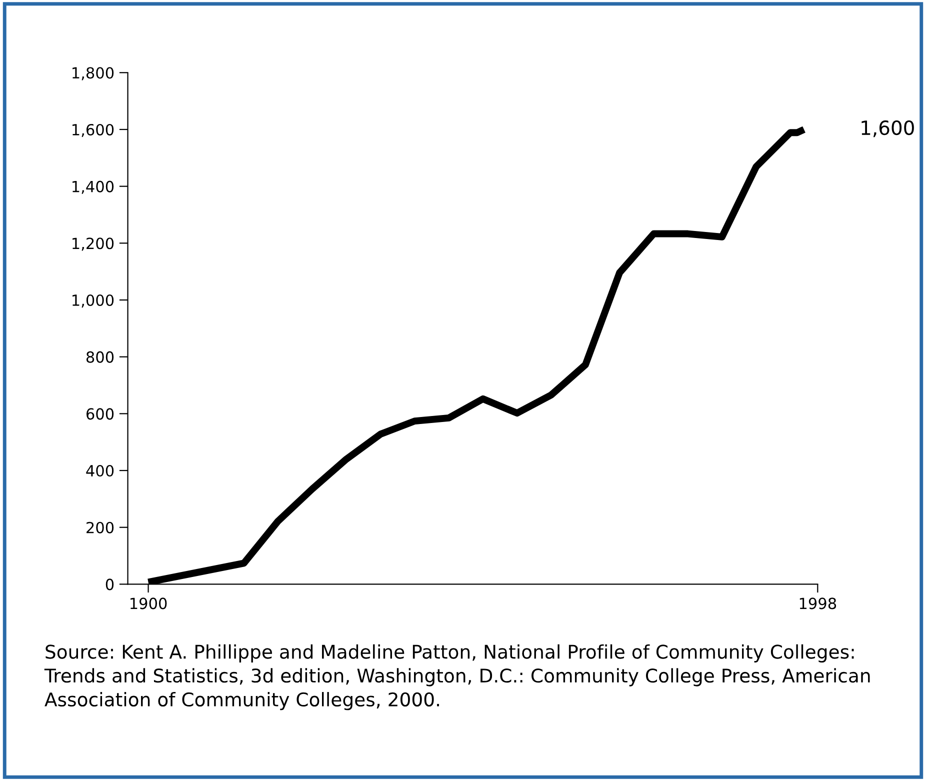 This screenshot has width=926, height=781. What do you see at coordinates (100, 414) in the screenshot?
I see `y-tick-label: 600` at bounding box center [100, 414].